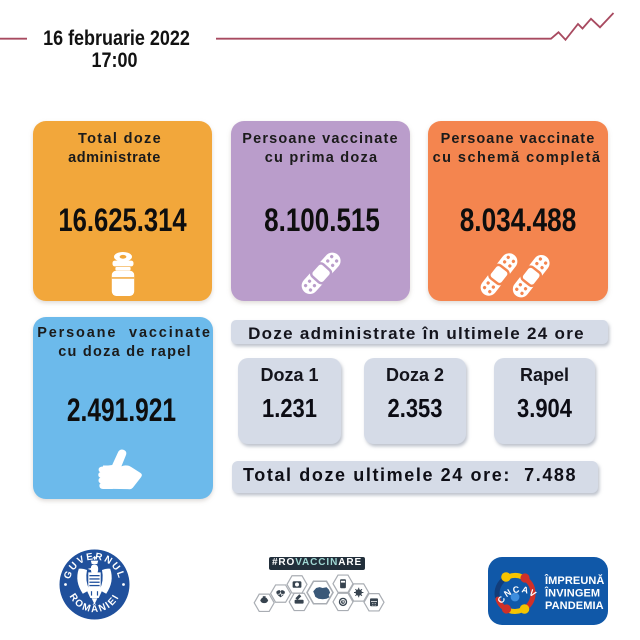  What do you see at coordinates (574, 606) in the screenshot?
I see `svg-text: PANDEMIA` at bounding box center [574, 606].